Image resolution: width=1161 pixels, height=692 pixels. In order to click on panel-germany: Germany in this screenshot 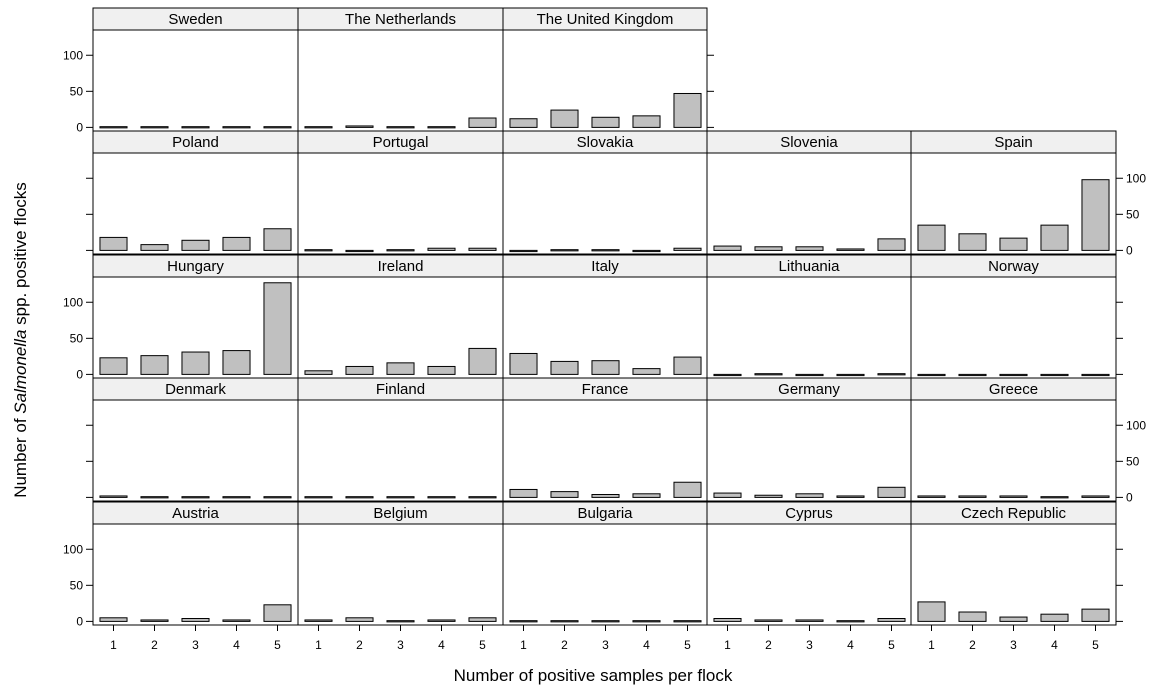, I will do `click(809, 439)`.